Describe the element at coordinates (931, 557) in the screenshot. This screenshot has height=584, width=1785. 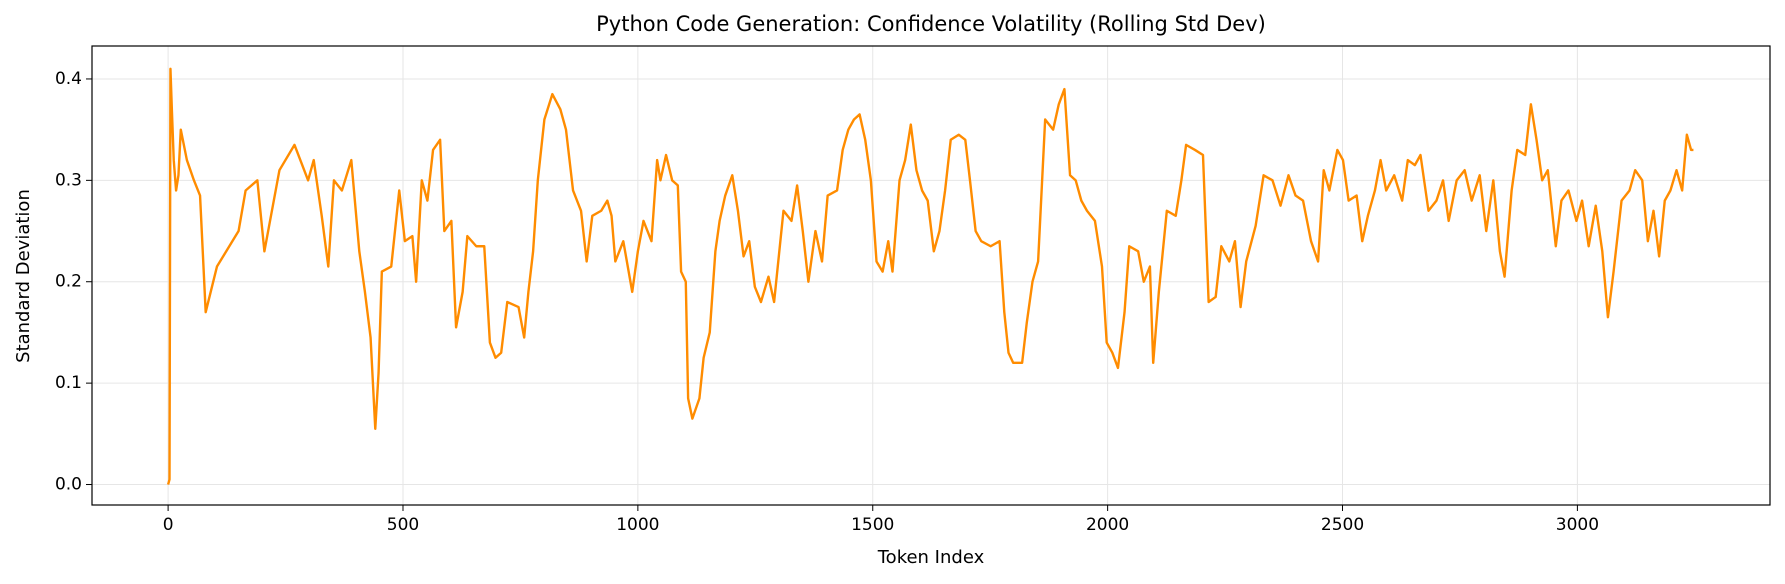
I see `x-axis-label: Token Index` at that location.